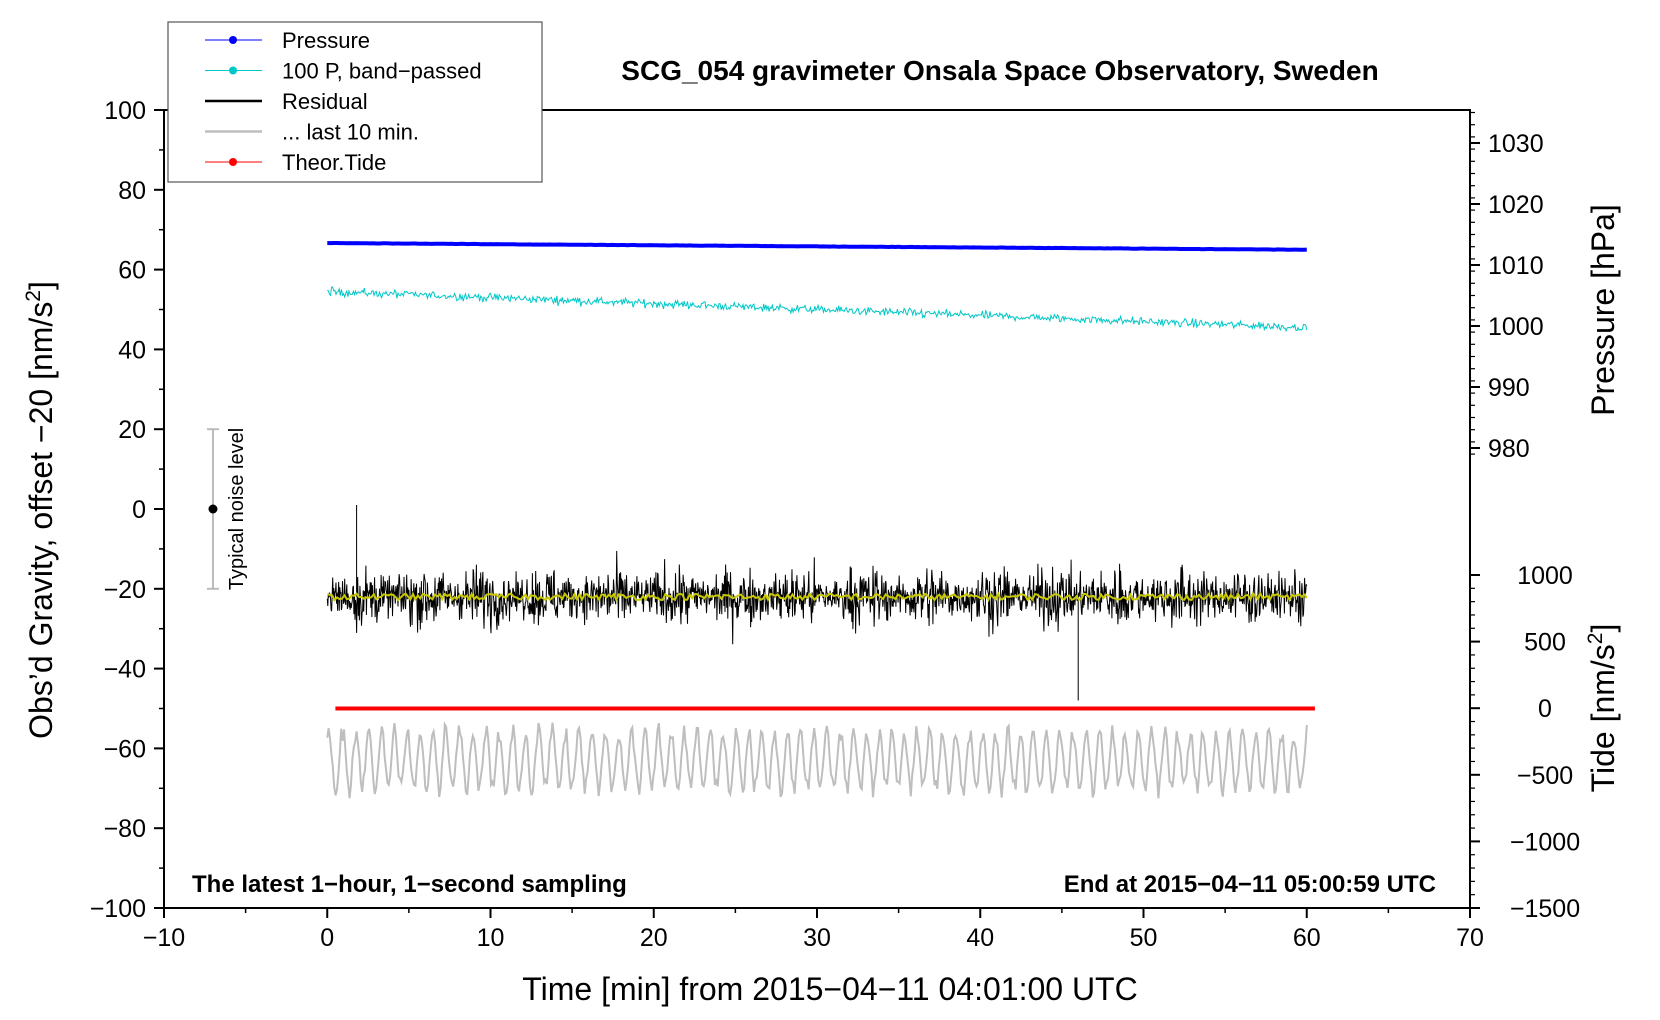 This screenshot has height=1020, width=1660. What do you see at coordinates (237, 509) in the screenshot?
I see `noise-level-label: Typical noise level` at bounding box center [237, 509].